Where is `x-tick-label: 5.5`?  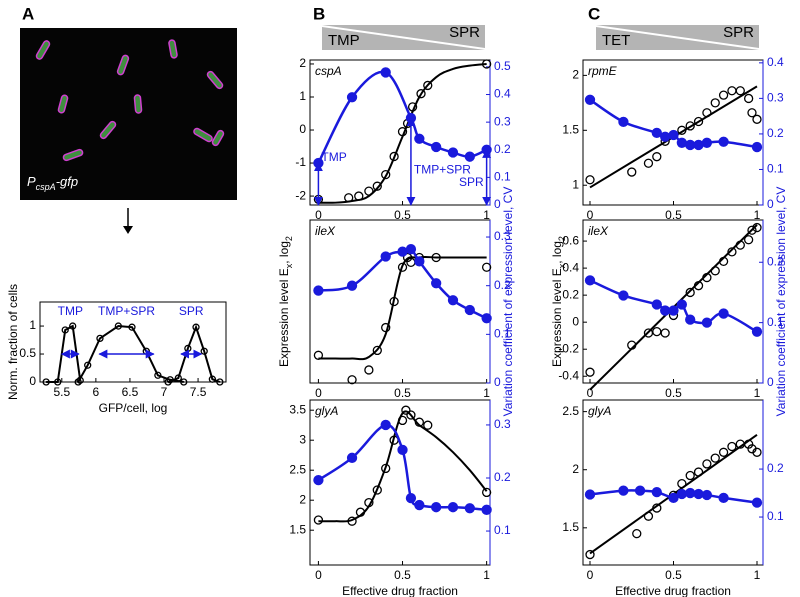
x-tick-label: 5.5 is located at coordinates (61, 392).